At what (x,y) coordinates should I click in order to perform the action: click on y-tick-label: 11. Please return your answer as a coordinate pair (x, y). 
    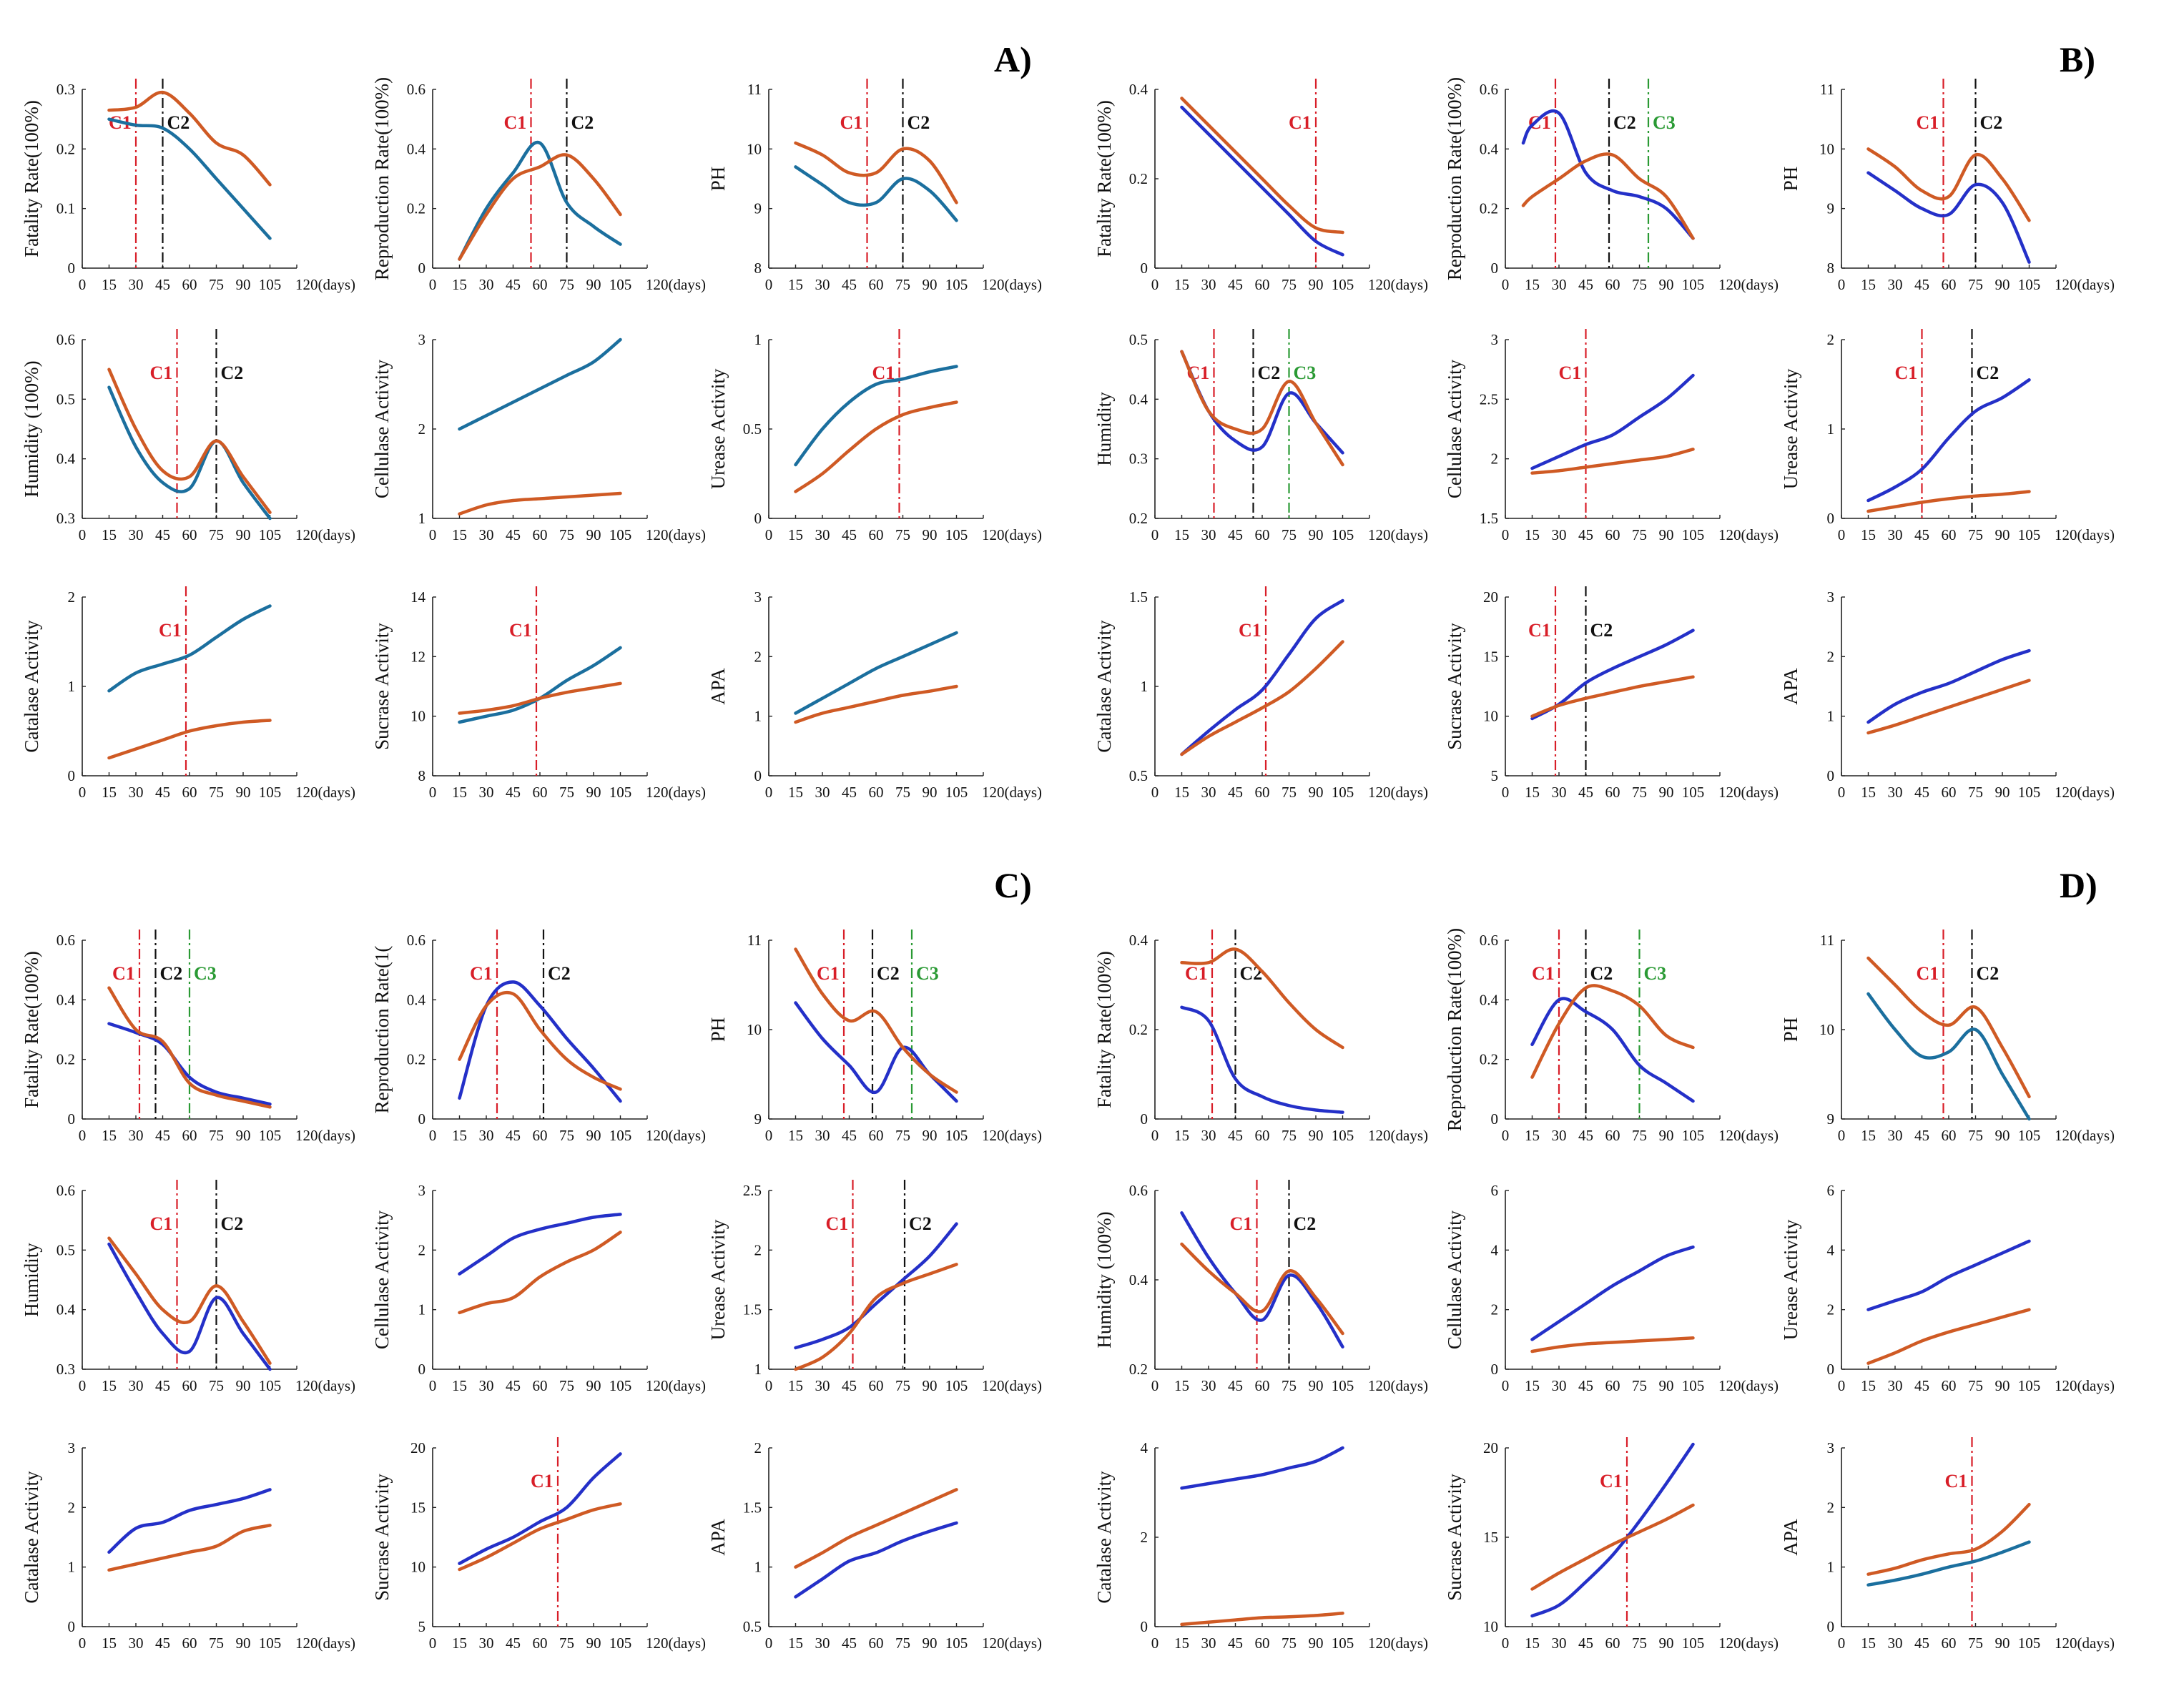
    Looking at the image, I should click on (754, 90).